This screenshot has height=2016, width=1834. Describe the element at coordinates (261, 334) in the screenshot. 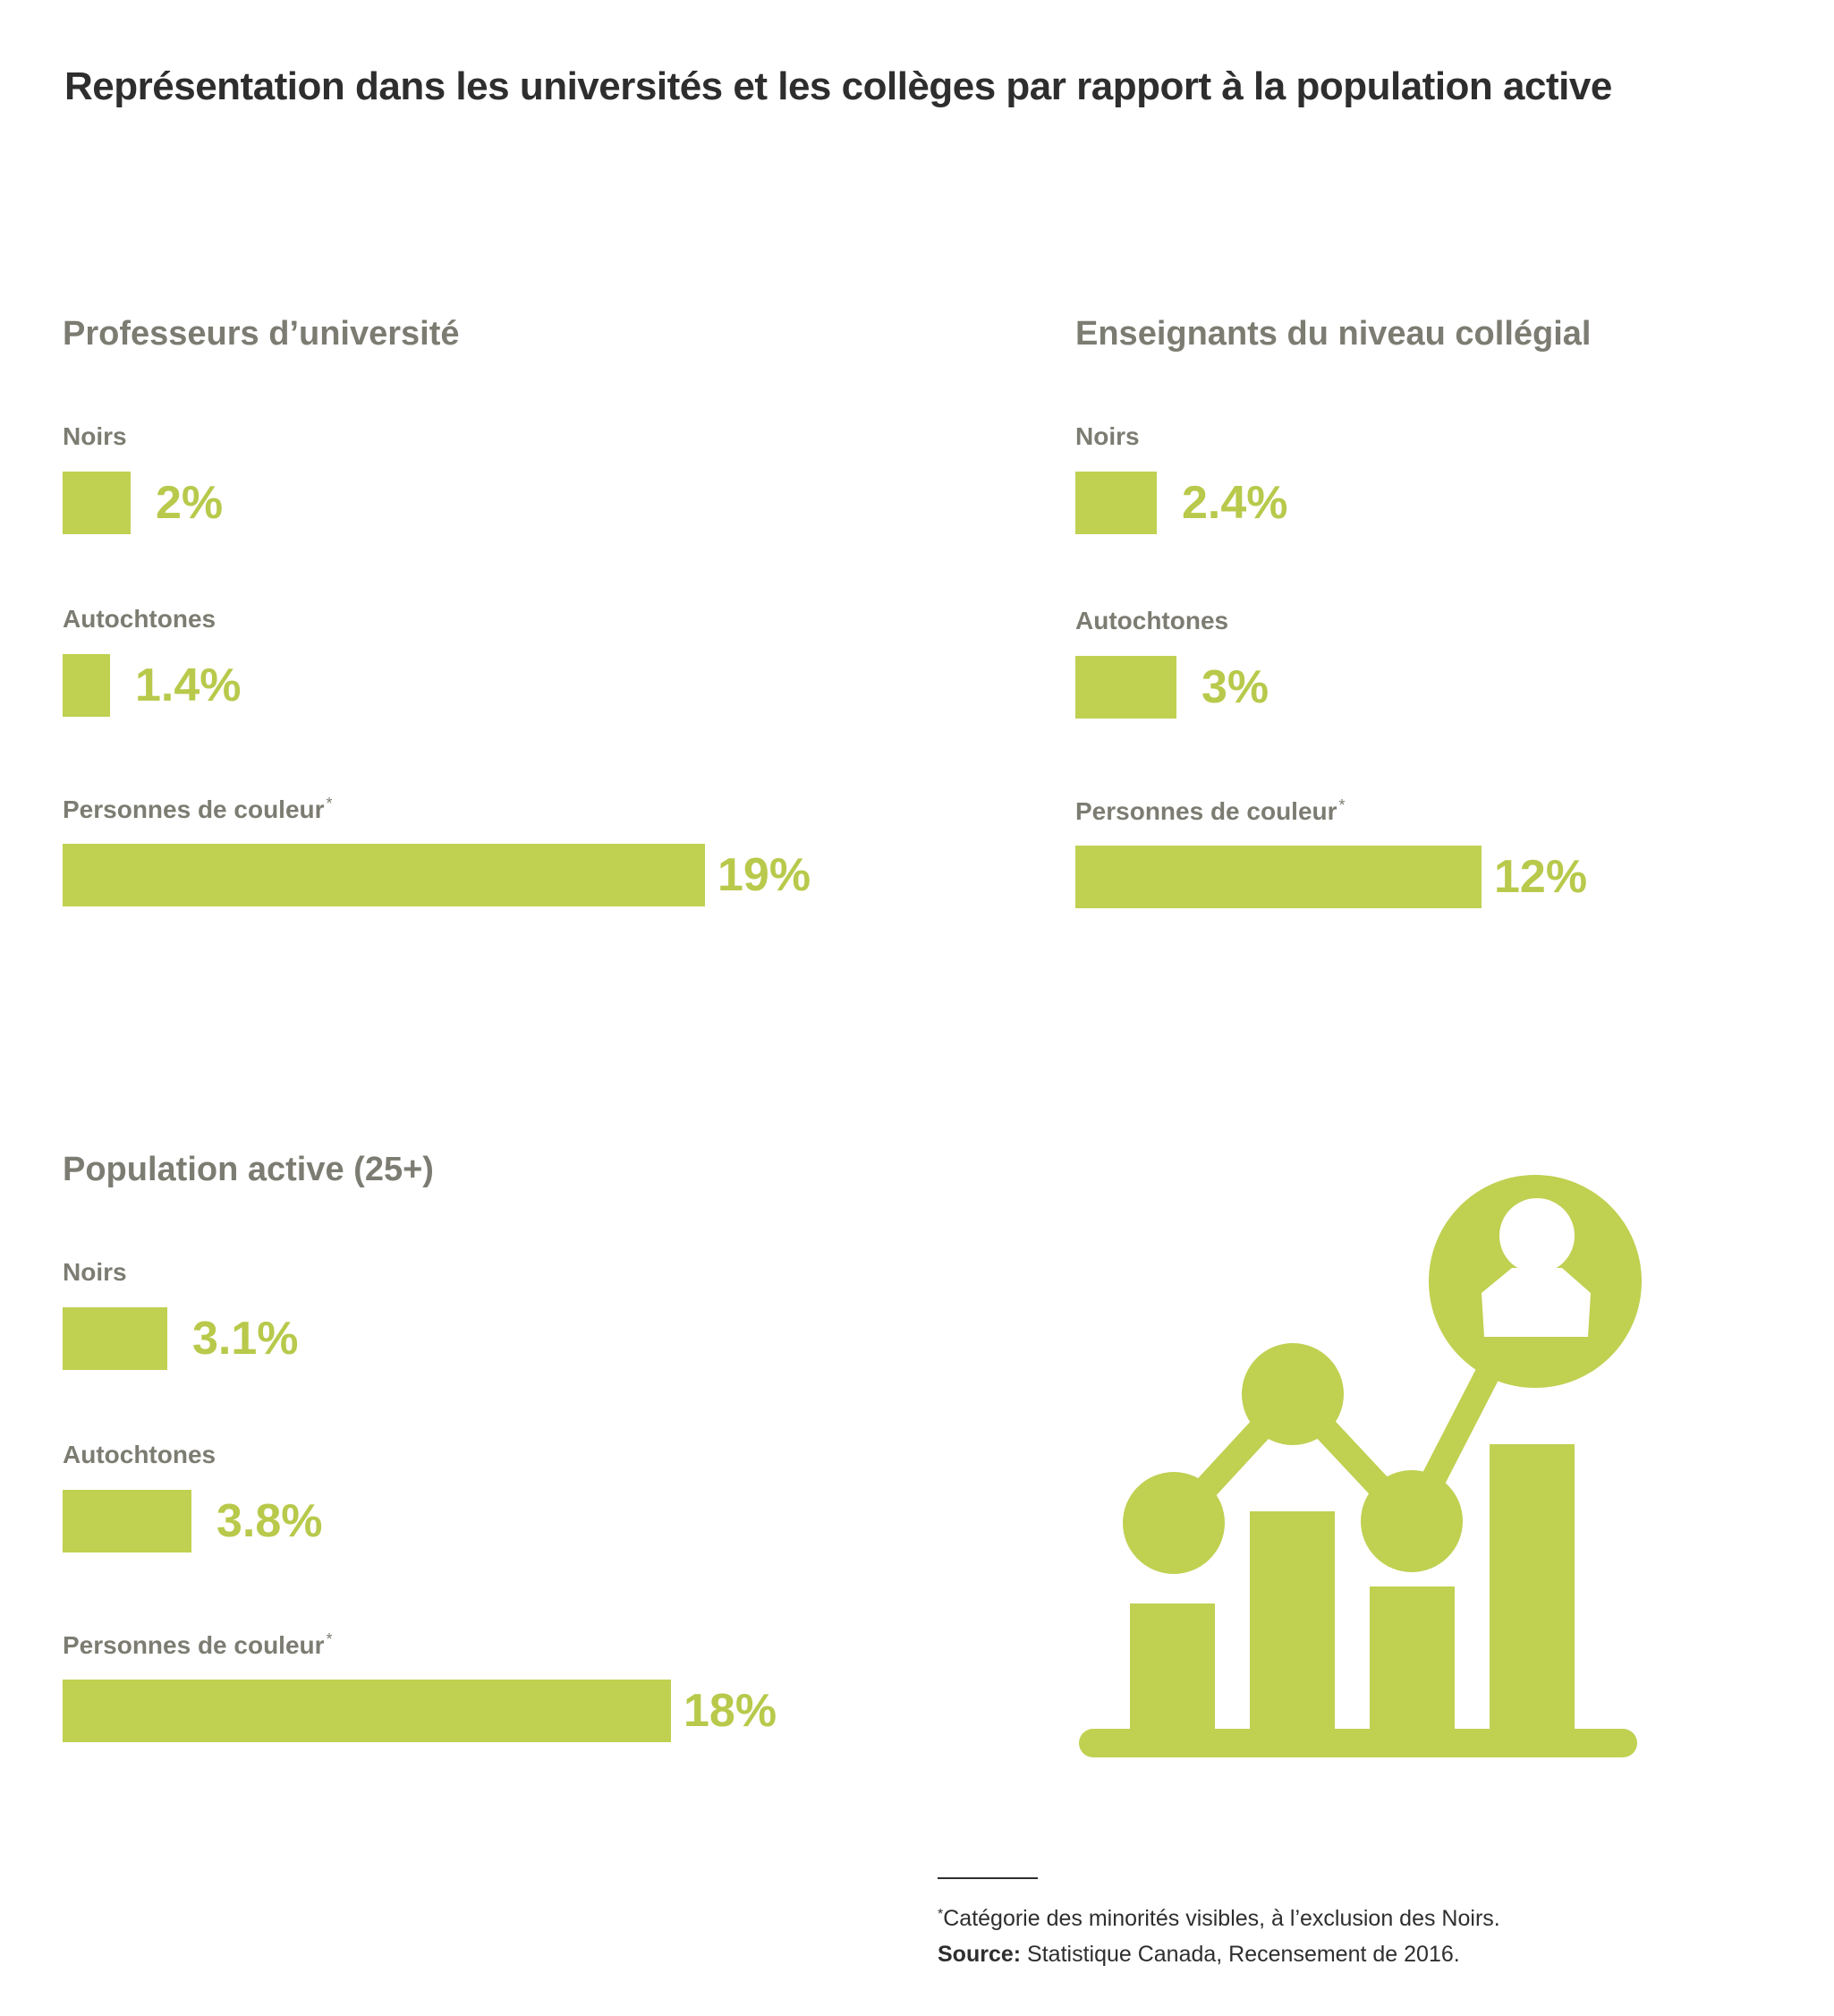

I see `panel-title: Professeurs d’université` at that location.